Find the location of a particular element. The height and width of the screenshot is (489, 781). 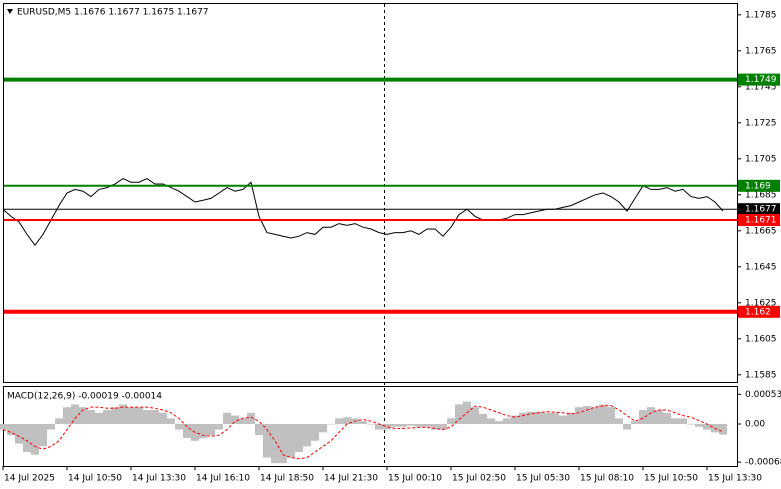

level-label: 1.1671 is located at coordinates (761, 221).